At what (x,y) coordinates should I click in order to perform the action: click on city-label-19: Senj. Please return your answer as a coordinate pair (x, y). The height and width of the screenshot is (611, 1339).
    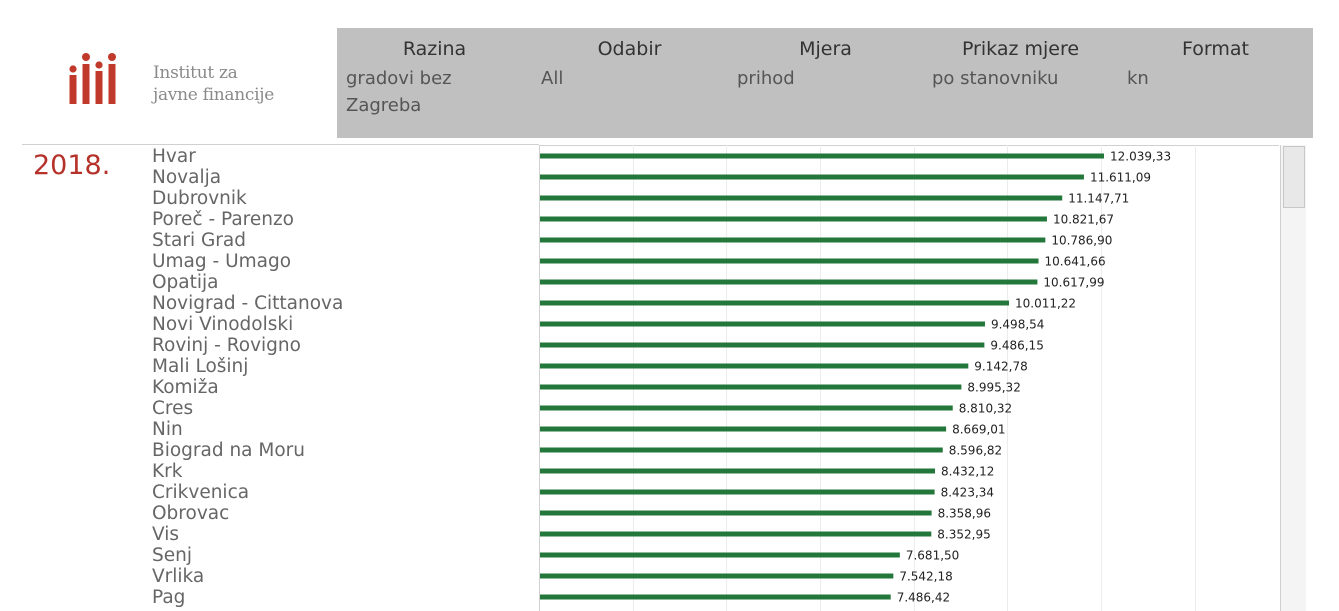
    Looking at the image, I should click on (172, 555).